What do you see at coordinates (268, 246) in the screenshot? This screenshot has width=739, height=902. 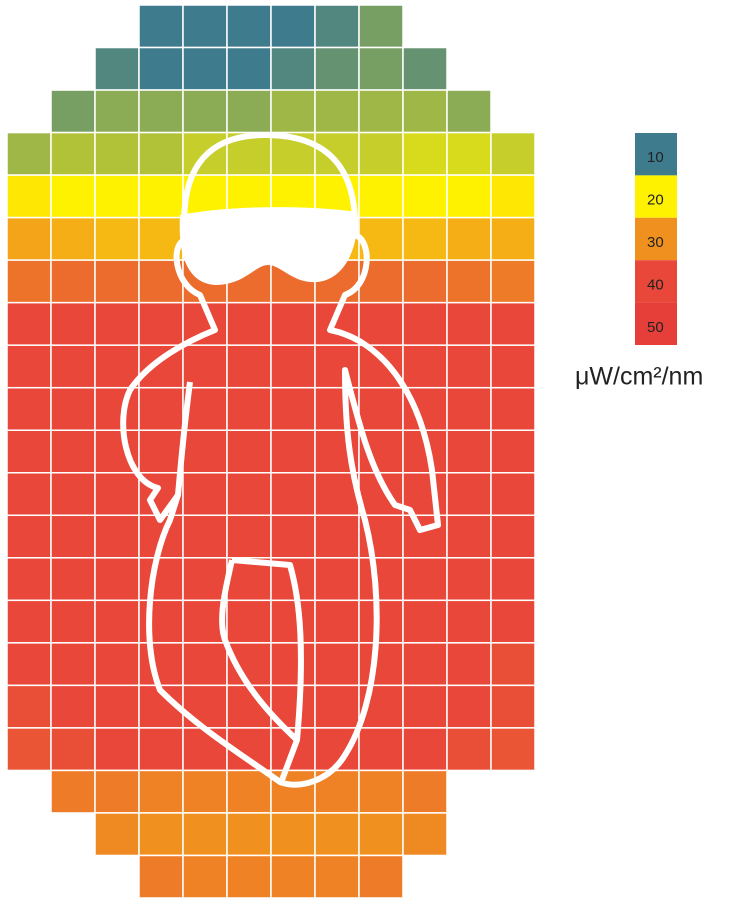 I see `eye-mask` at bounding box center [268, 246].